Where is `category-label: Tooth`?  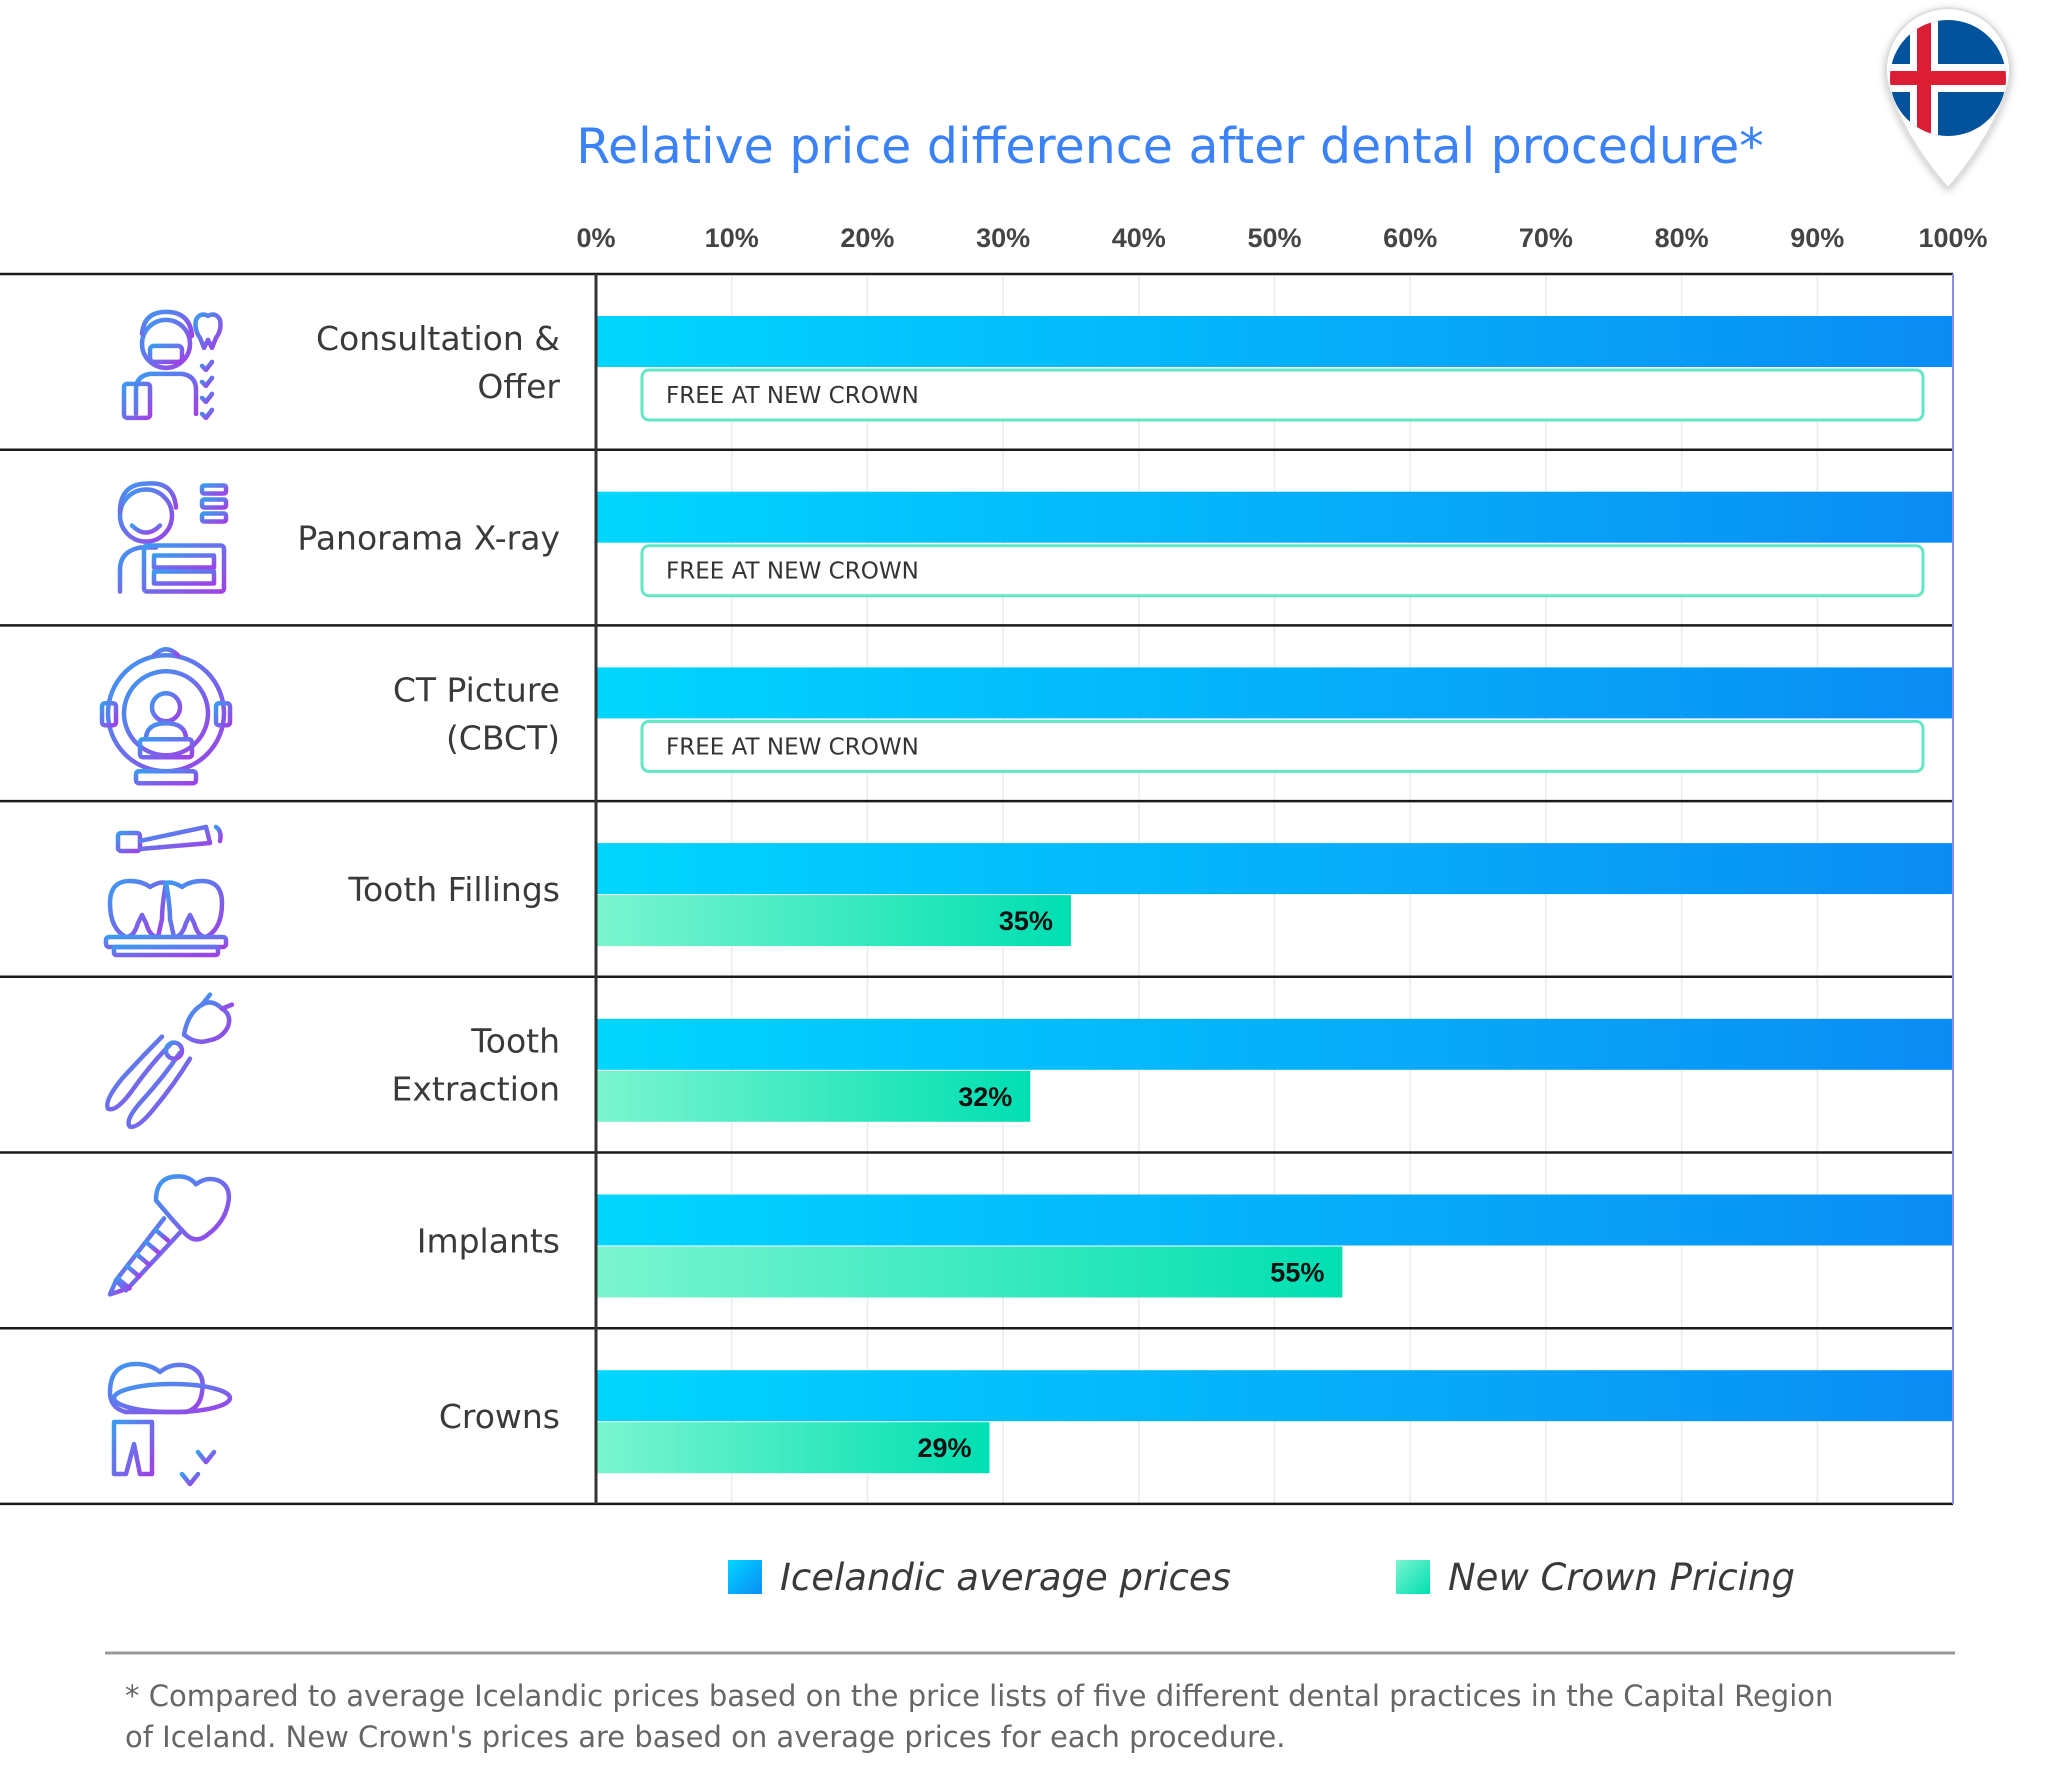
category-label: Tooth is located at coordinates (515, 1041).